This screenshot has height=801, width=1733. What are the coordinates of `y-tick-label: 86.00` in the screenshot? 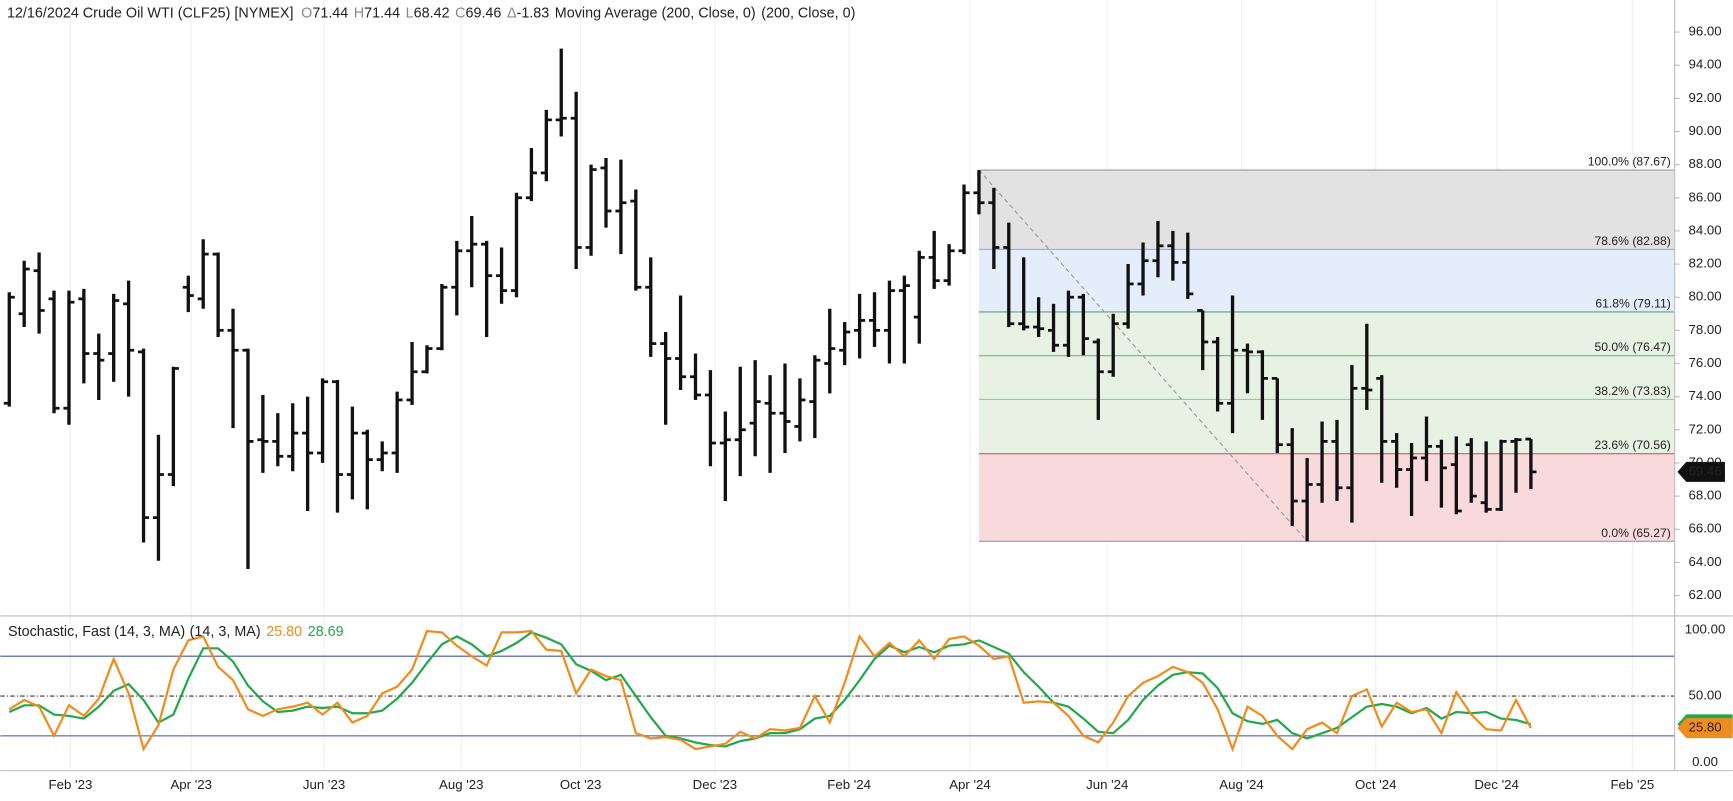 It's located at (1704, 196).